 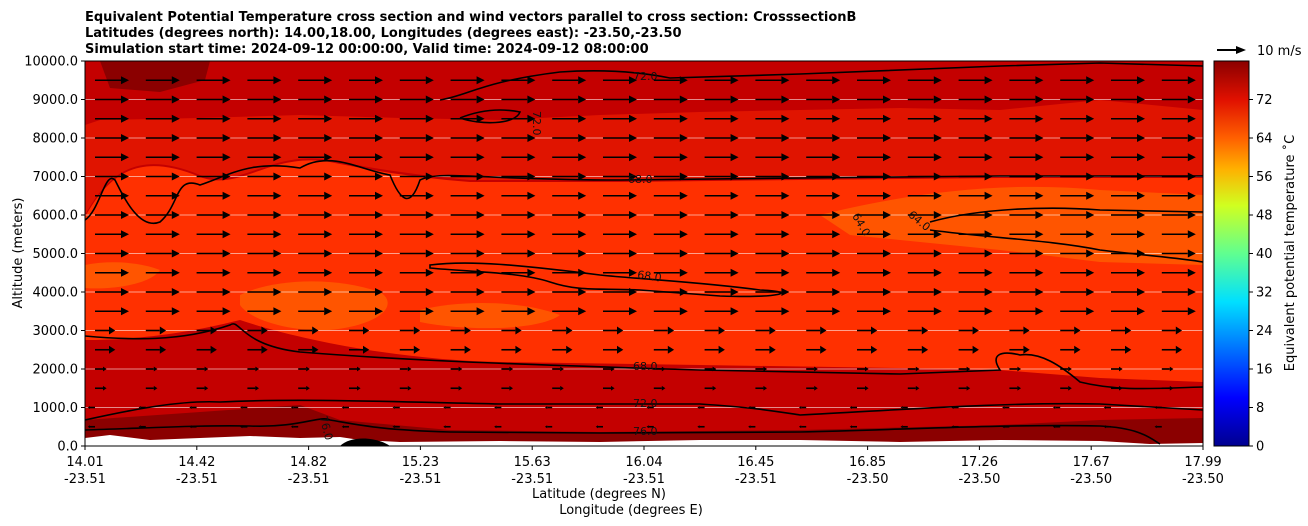 What do you see at coordinates (645, 403) in the screenshot?
I see `contour-label-72-lower: 72.0` at bounding box center [645, 403].